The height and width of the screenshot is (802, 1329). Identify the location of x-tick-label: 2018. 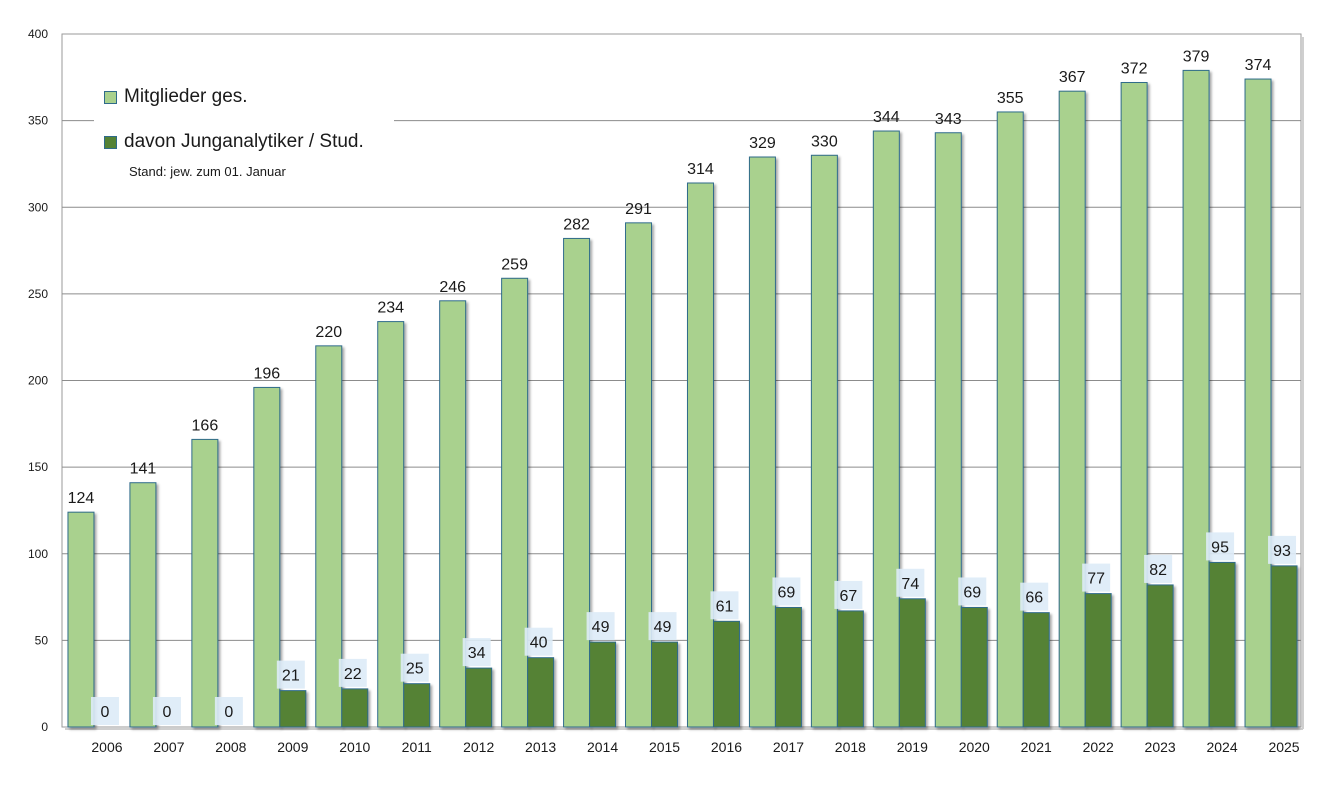
(850, 747).